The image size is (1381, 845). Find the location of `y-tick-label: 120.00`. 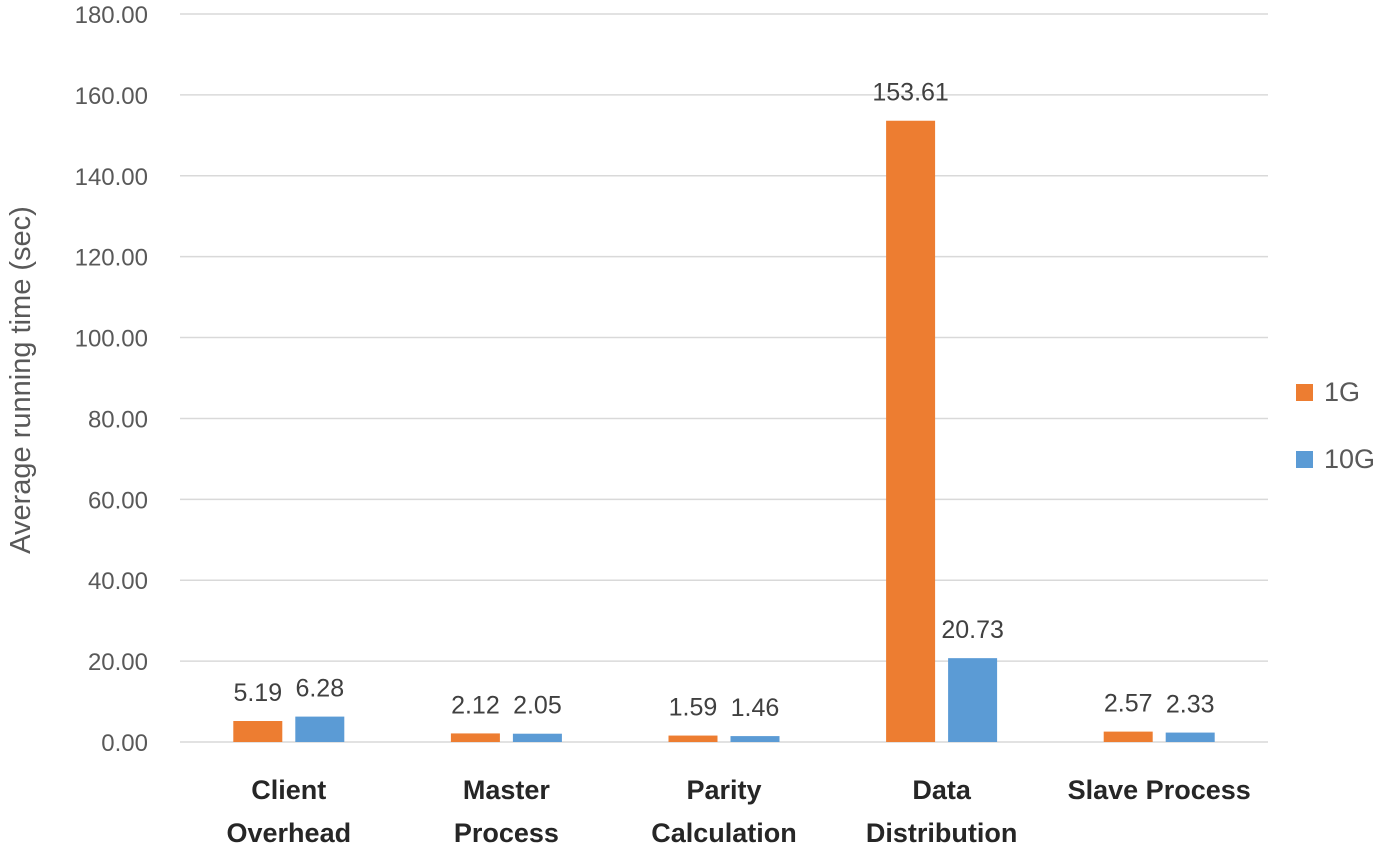

y-tick-label: 120.00 is located at coordinates (111, 258).